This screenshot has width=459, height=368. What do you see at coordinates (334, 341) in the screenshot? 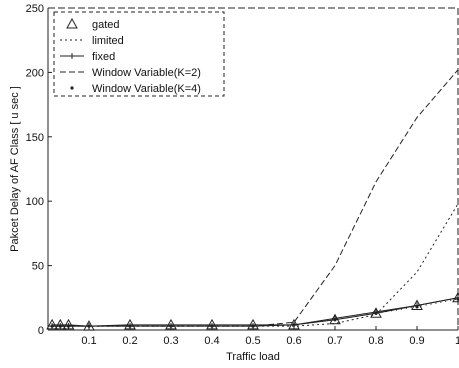
I see `x-tick-label: 0.7` at bounding box center [334, 341].